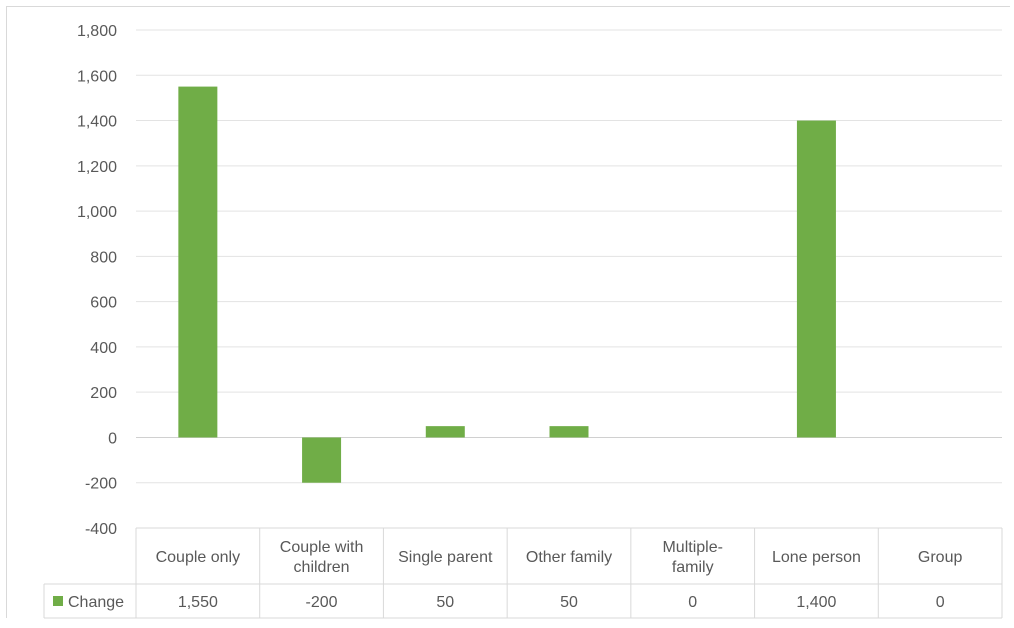 The height and width of the screenshot is (628, 1014). What do you see at coordinates (103, 348) in the screenshot?
I see `y-tick-label: 400` at bounding box center [103, 348].